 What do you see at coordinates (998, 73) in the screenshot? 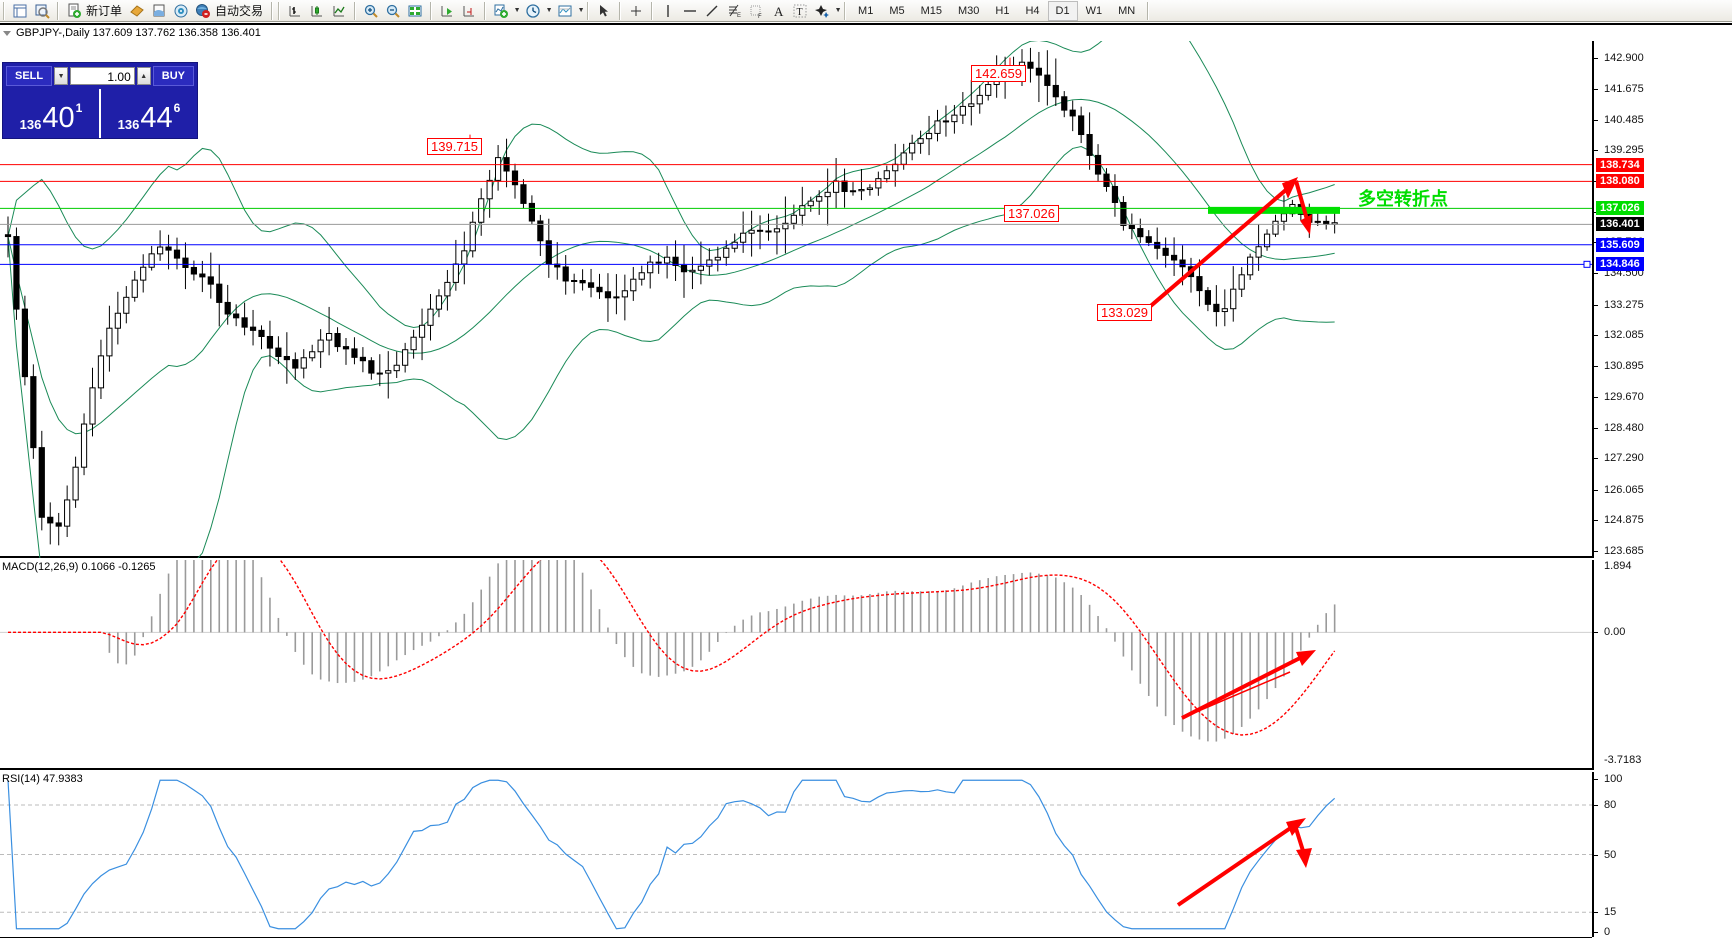
I see `annotation-price-142659: 142.659` at bounding box center [998, 73].